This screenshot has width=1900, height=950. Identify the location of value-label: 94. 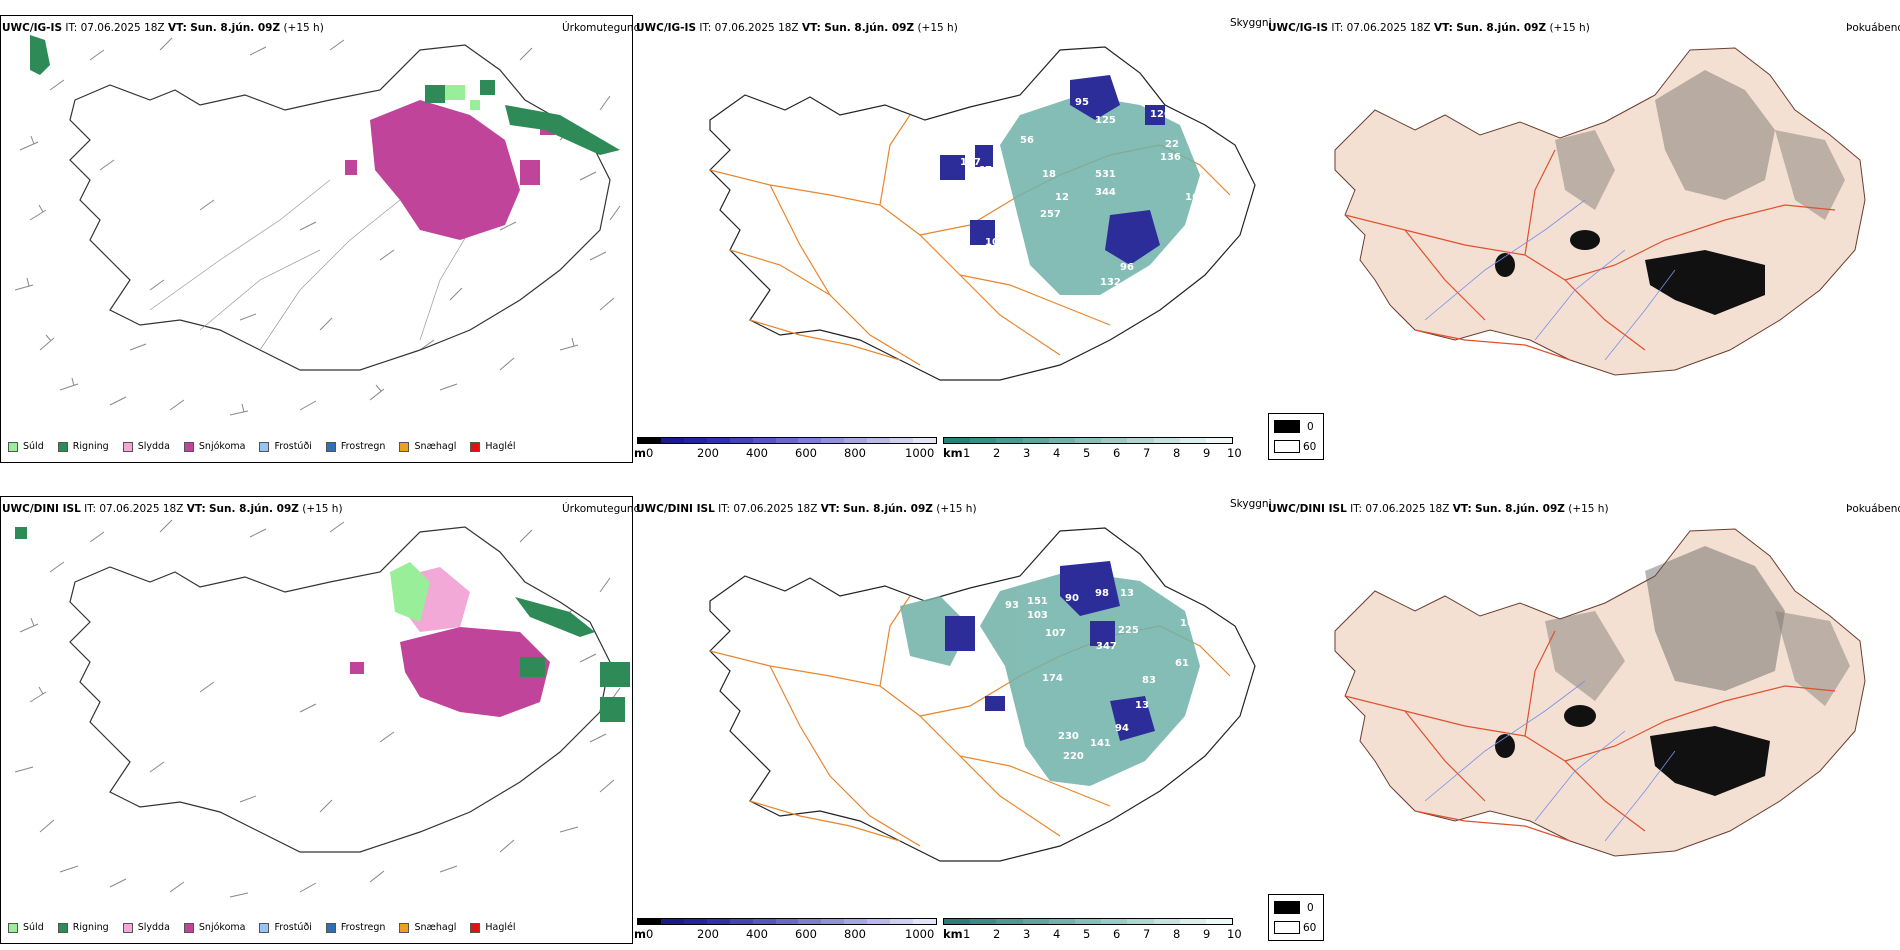
(1122, 728).